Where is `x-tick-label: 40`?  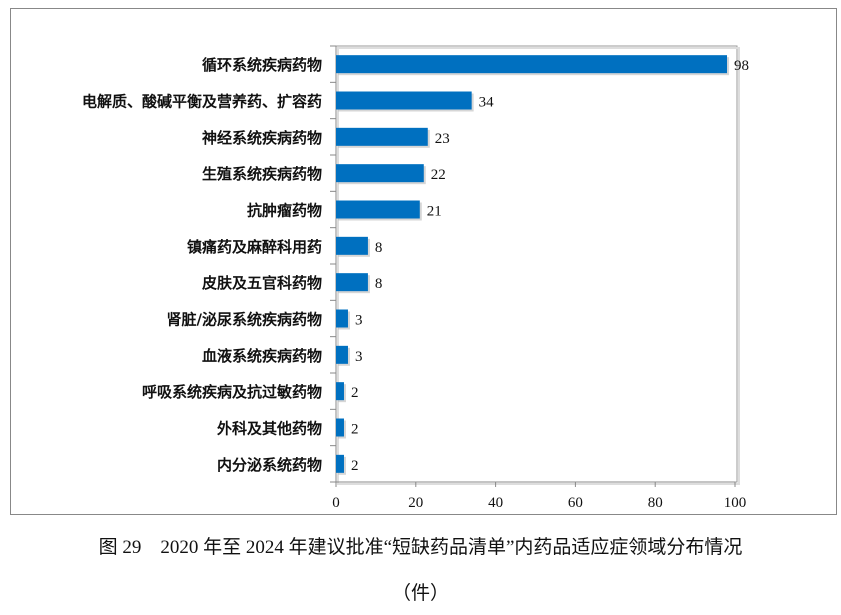 x-tick-label: 40 is located at coordinates (495, 503).